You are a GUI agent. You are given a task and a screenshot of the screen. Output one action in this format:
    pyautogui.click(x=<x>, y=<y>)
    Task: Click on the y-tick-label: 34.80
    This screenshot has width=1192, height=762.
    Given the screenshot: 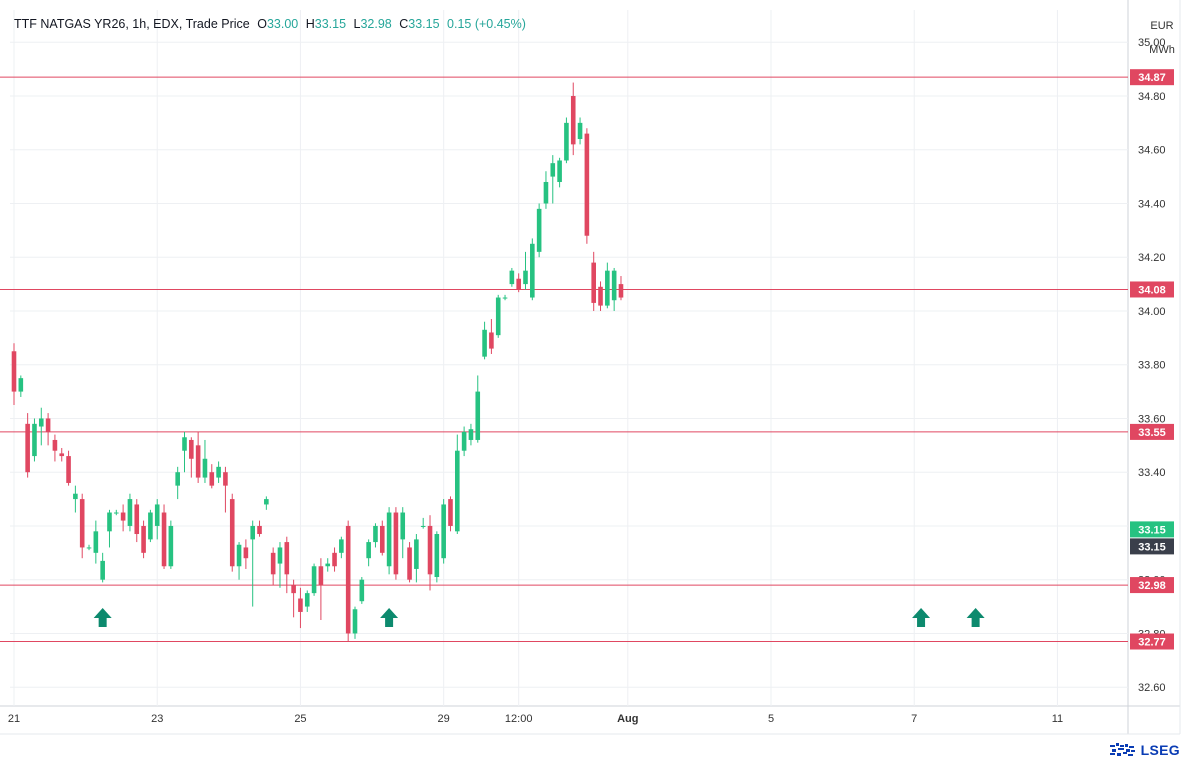 What is the action you would take?
    pyautogui.click(x=1152, y=97)
    